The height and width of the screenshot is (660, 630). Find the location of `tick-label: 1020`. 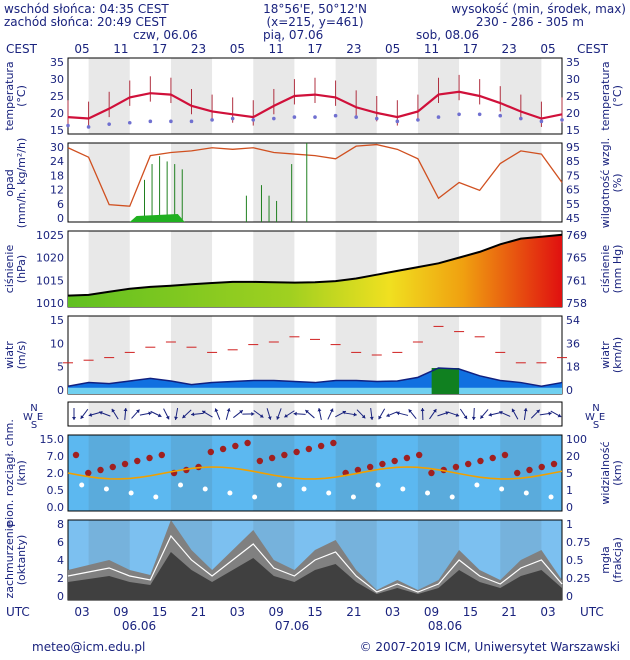

tick-label: 1020 is located at coordinates (50, 258).